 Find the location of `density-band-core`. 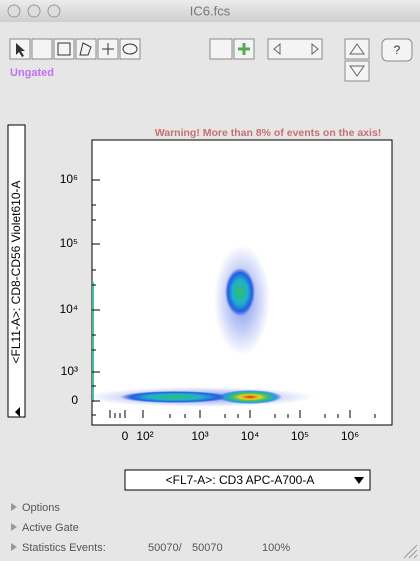

density-band-core is located at coordinates (175, 397).